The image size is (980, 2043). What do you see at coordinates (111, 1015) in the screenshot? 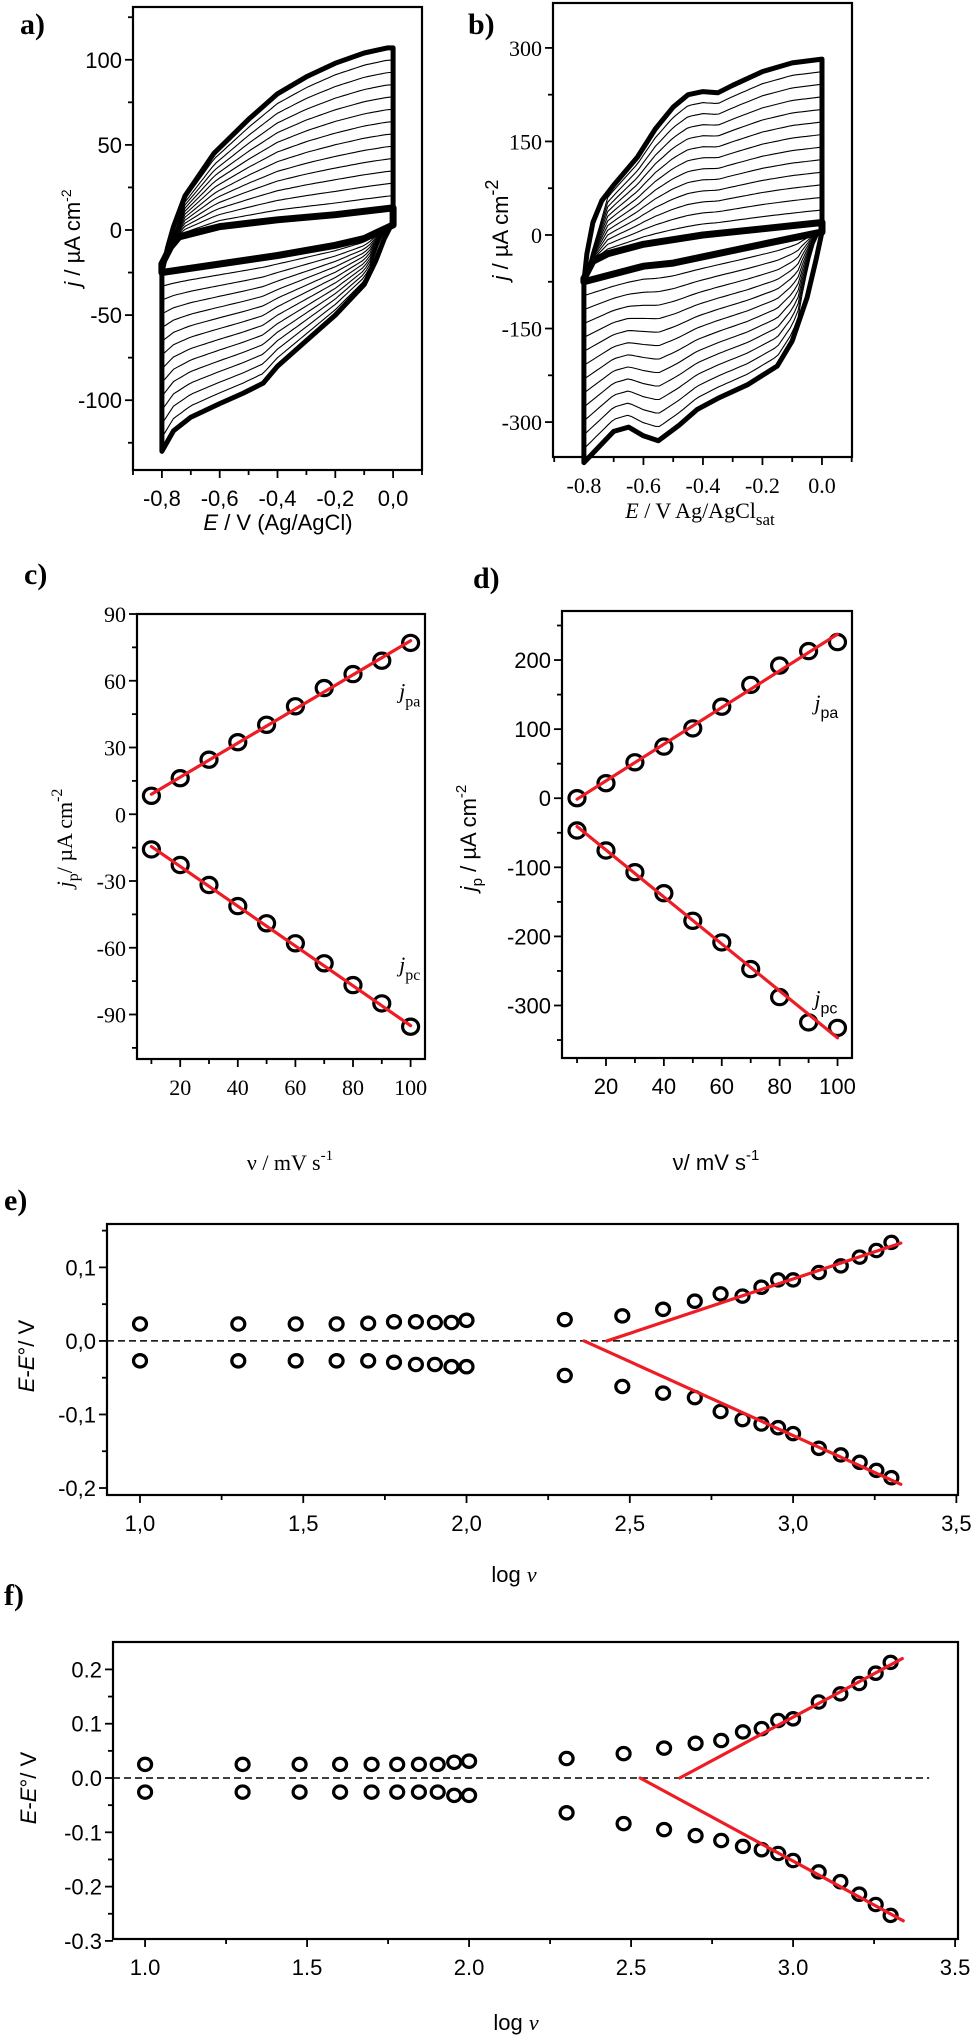
I see `y-tick-label: -90` at bounding box center [111, 1015].